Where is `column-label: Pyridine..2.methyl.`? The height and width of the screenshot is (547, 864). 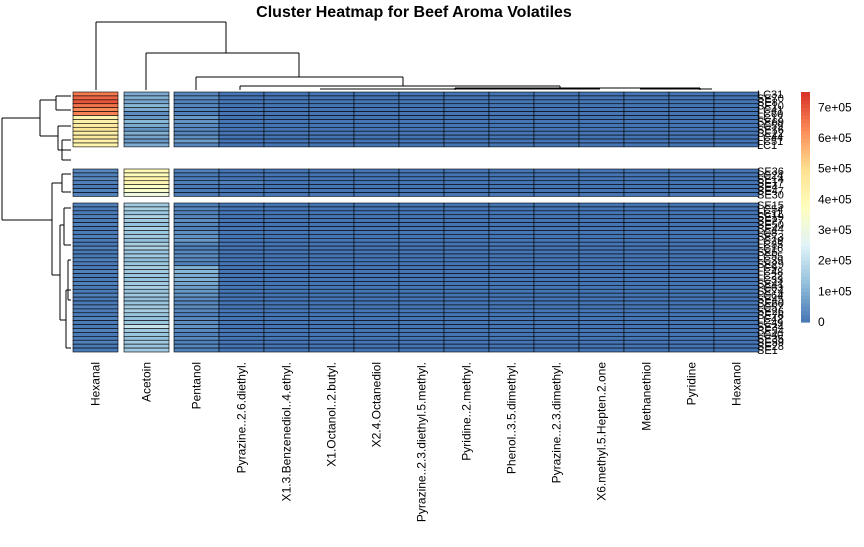
column-label: Pyridine..2.methyl. is located at coordinates (467, 411).